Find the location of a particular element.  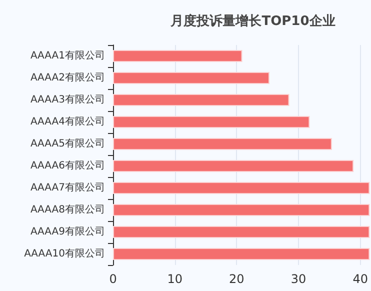

y-tick-label: AAAA6有限公司 is located at coordinates (67, 166).